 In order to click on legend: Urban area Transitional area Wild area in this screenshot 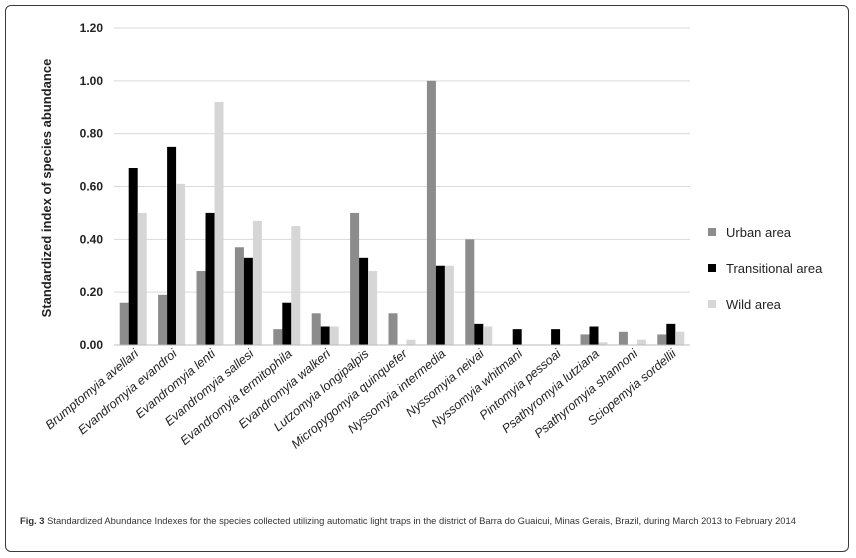, I will do `click(765, 268)`.